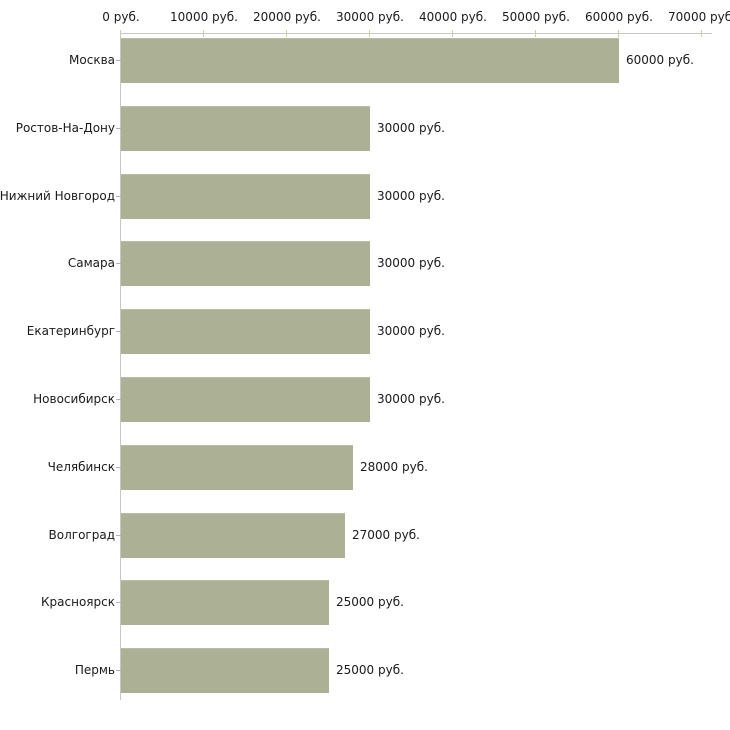 This screenshot has width=730, height=730. I want to click on x-axis-tick-label: 20000 руб., so click(287, 17).